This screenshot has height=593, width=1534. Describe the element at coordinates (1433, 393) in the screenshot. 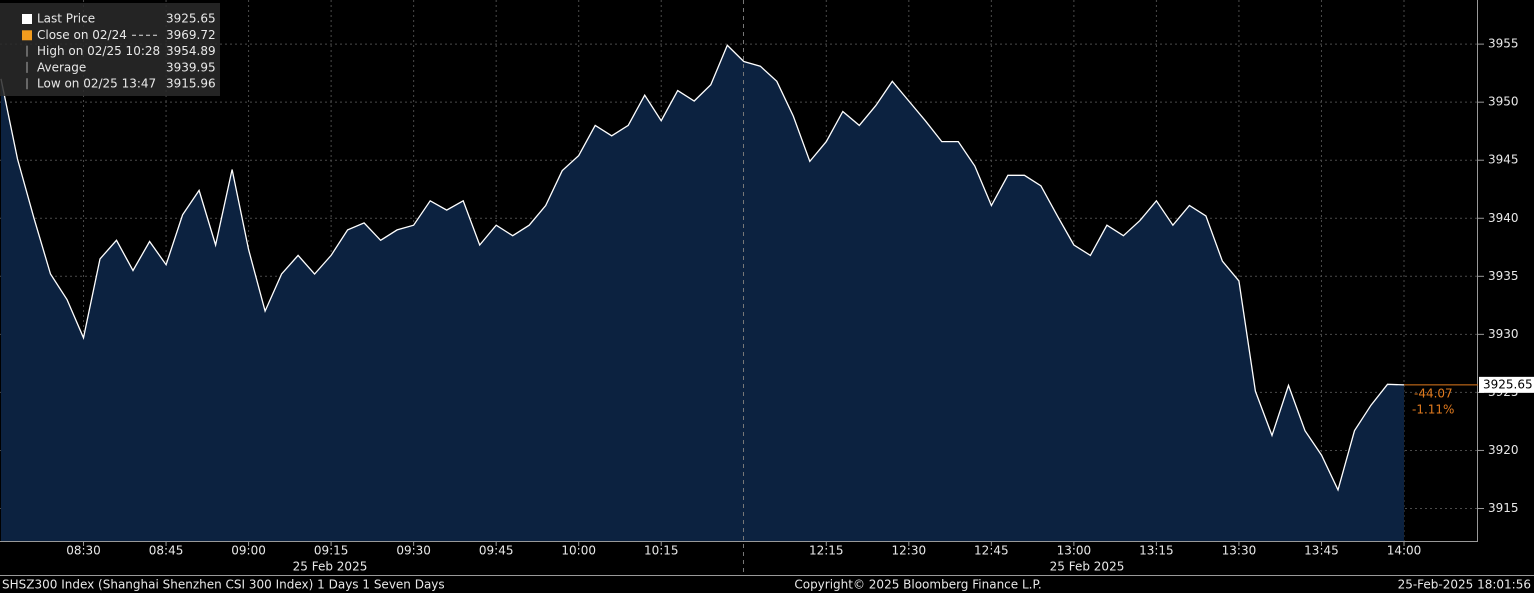

I see `change-label: -44.07` at that location.